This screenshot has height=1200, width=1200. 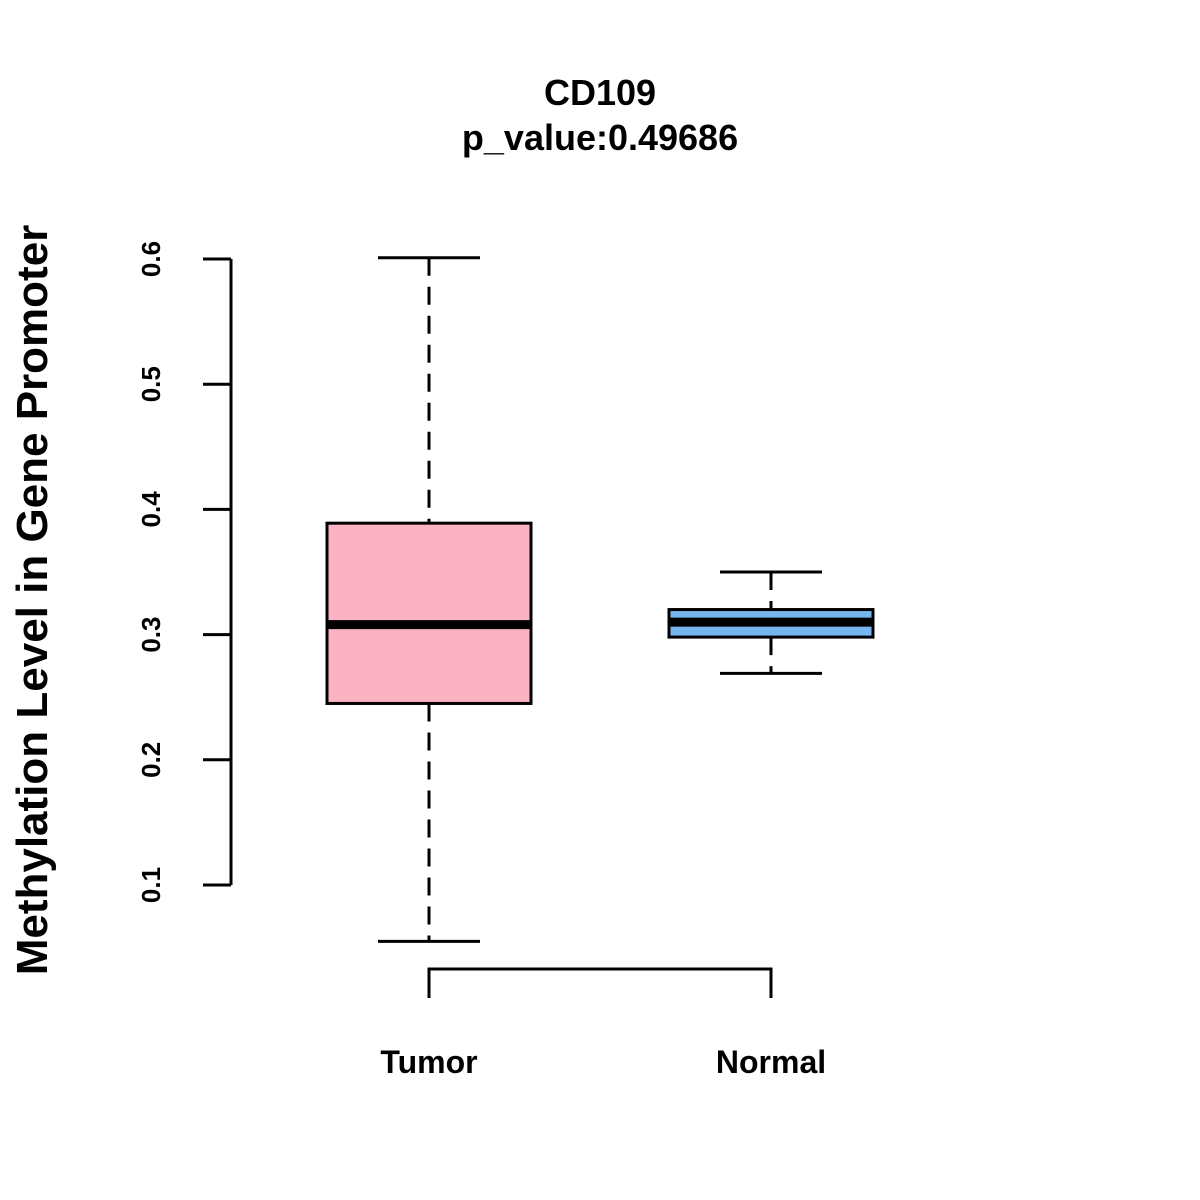 I want to click on y-axis: 0.1 0.2 0.3 0.4 0.5 0.6, so click(x=184, y=572).